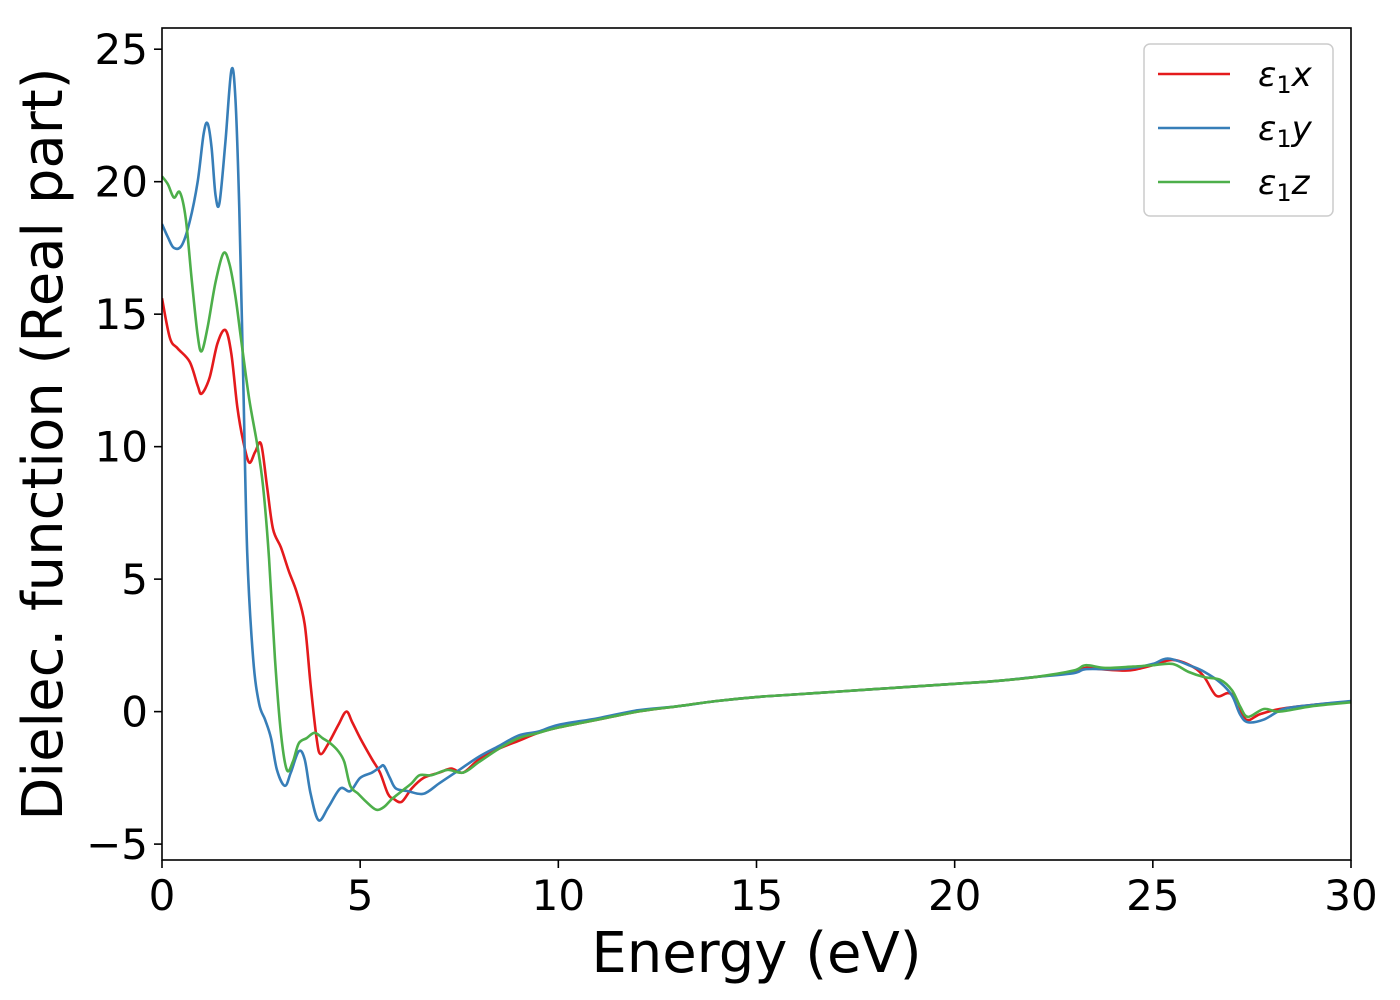  What do you see at coordinates (43, 443) in the screenshot?
I see `y-axis-title: Dielec. function (Real part)` at bounding box center [43, 443].